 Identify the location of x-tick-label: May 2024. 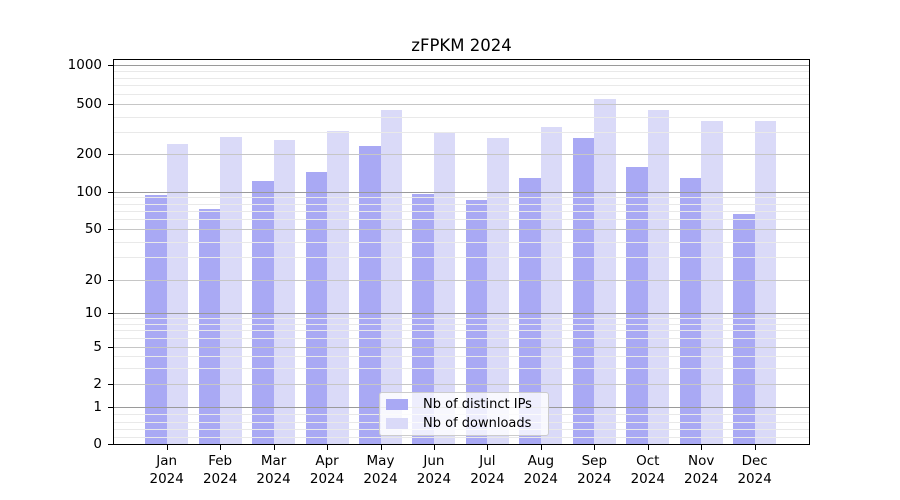
(380, 470).